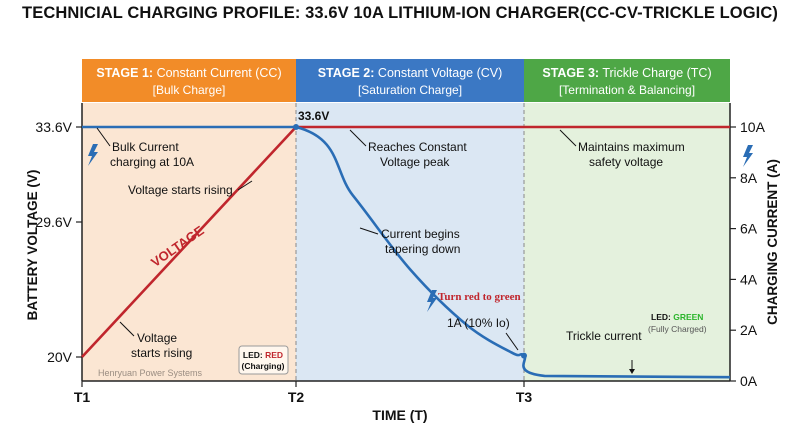 Image resolution: width=800 pixels, height=436 pixels. Describe the element at coordinates (632, 371) in the screenshot. I see `trickle-arrowhead` at that location.